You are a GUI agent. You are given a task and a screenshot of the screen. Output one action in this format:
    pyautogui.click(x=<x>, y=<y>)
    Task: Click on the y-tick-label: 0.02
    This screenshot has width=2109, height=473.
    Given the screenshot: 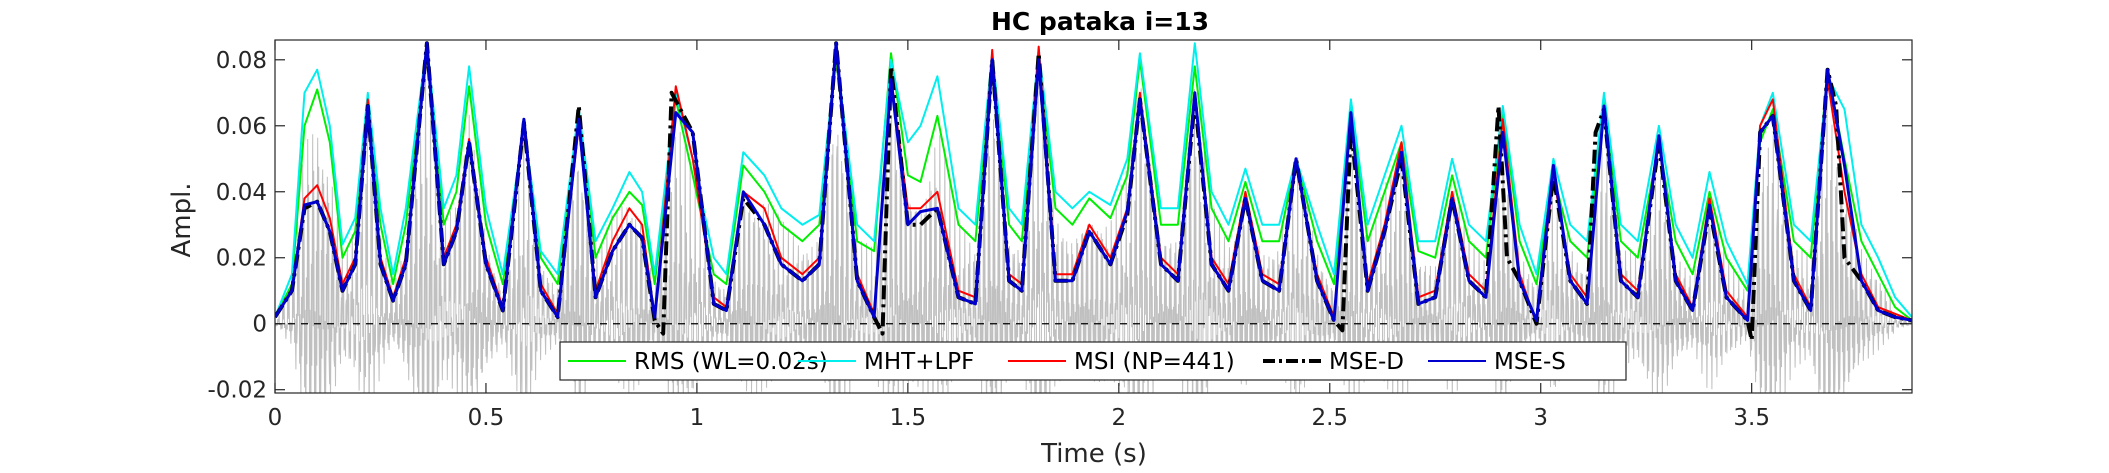 What is the action you would take?
    pyautogui.click(x=241, y=259)
    